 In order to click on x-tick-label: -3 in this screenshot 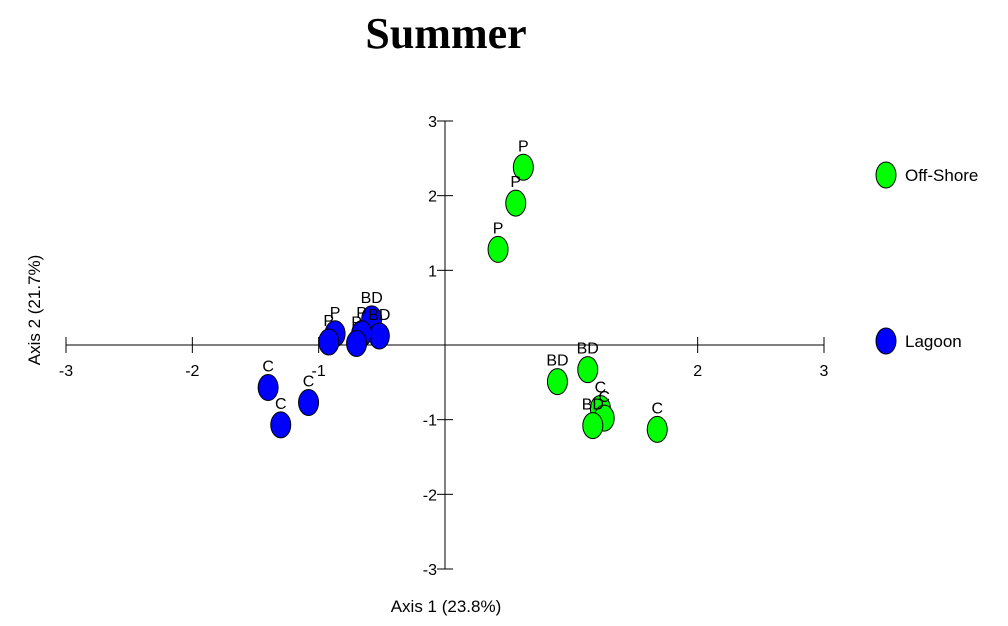, I will do `click(66, 371)`.